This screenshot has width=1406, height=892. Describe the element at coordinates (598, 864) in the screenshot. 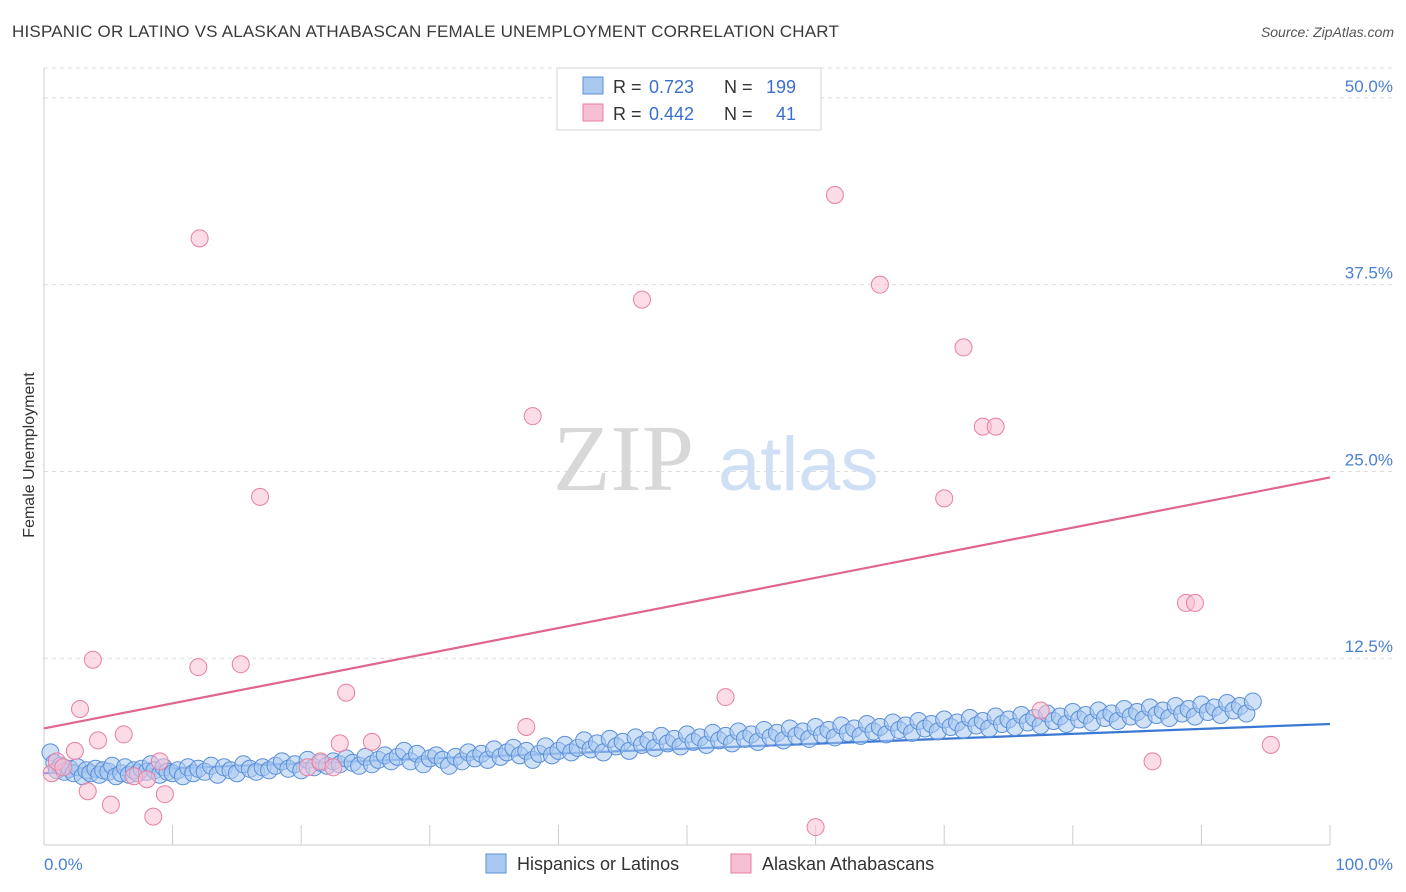

I see `bottom-legend-label-1: Hispanics or Latinos` at that location.